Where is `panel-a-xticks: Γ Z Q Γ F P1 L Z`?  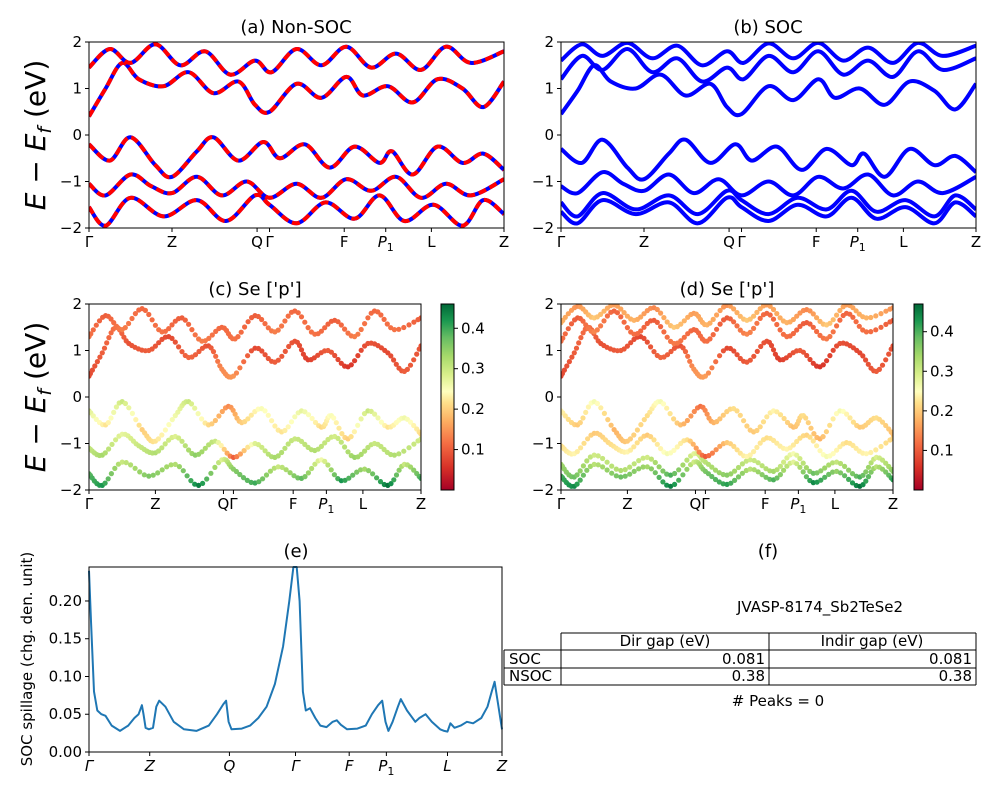 panel-a-xticks: Γ Z Q Γ F P1 L Z is located at coordinates (297, 241).